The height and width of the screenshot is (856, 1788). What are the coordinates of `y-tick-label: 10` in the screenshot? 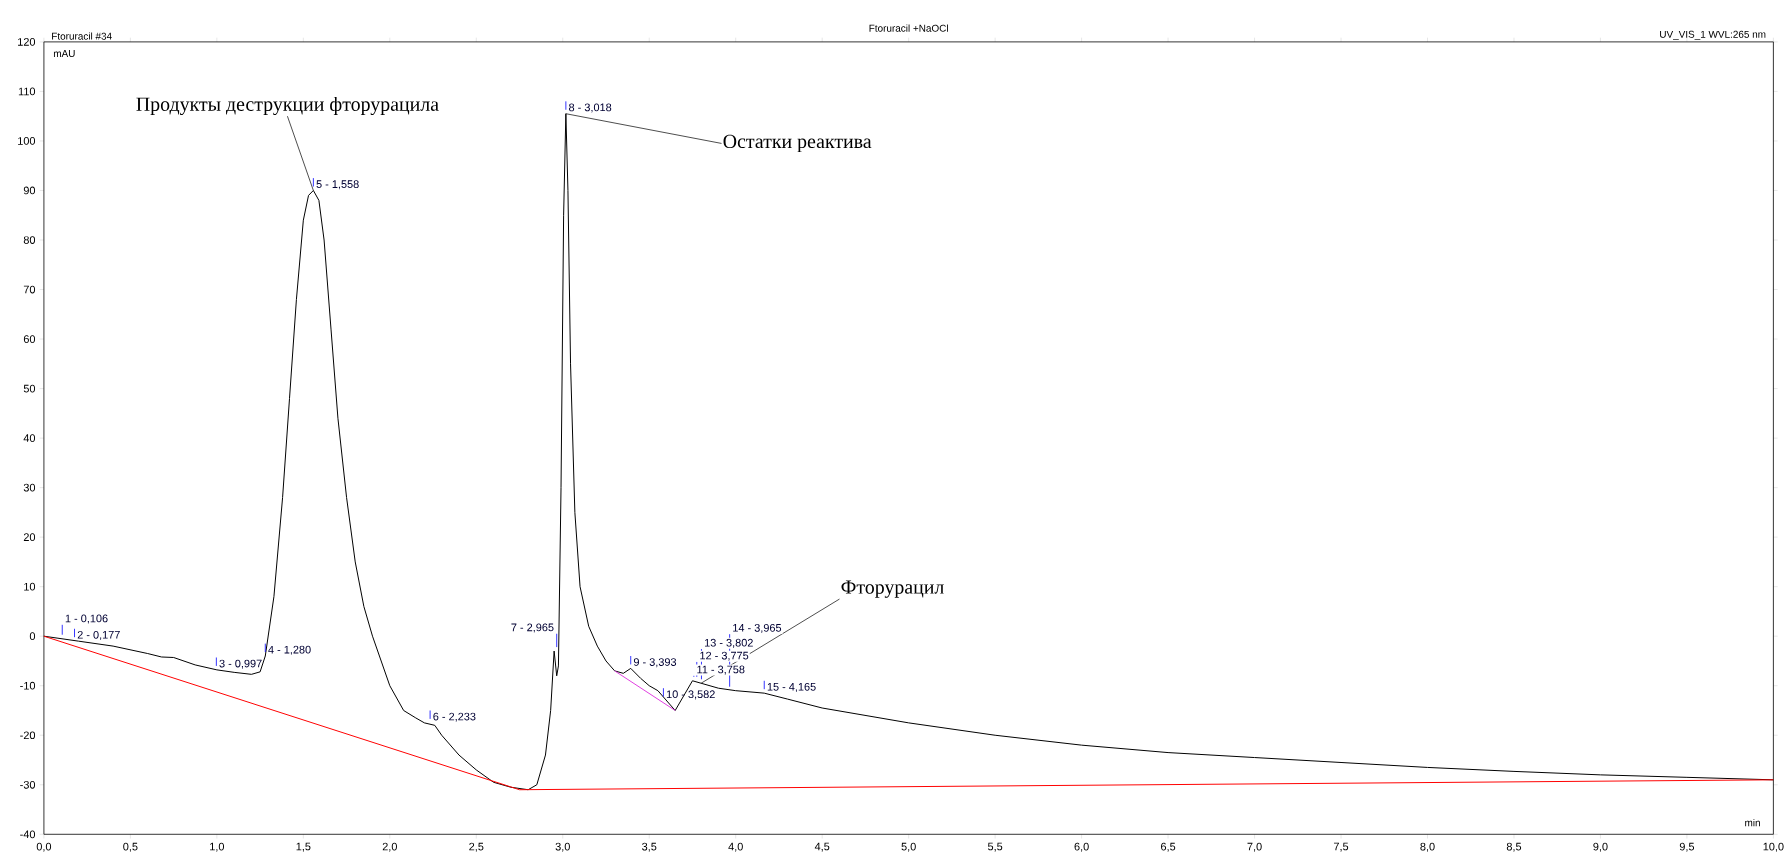 It's located at (30, 586).